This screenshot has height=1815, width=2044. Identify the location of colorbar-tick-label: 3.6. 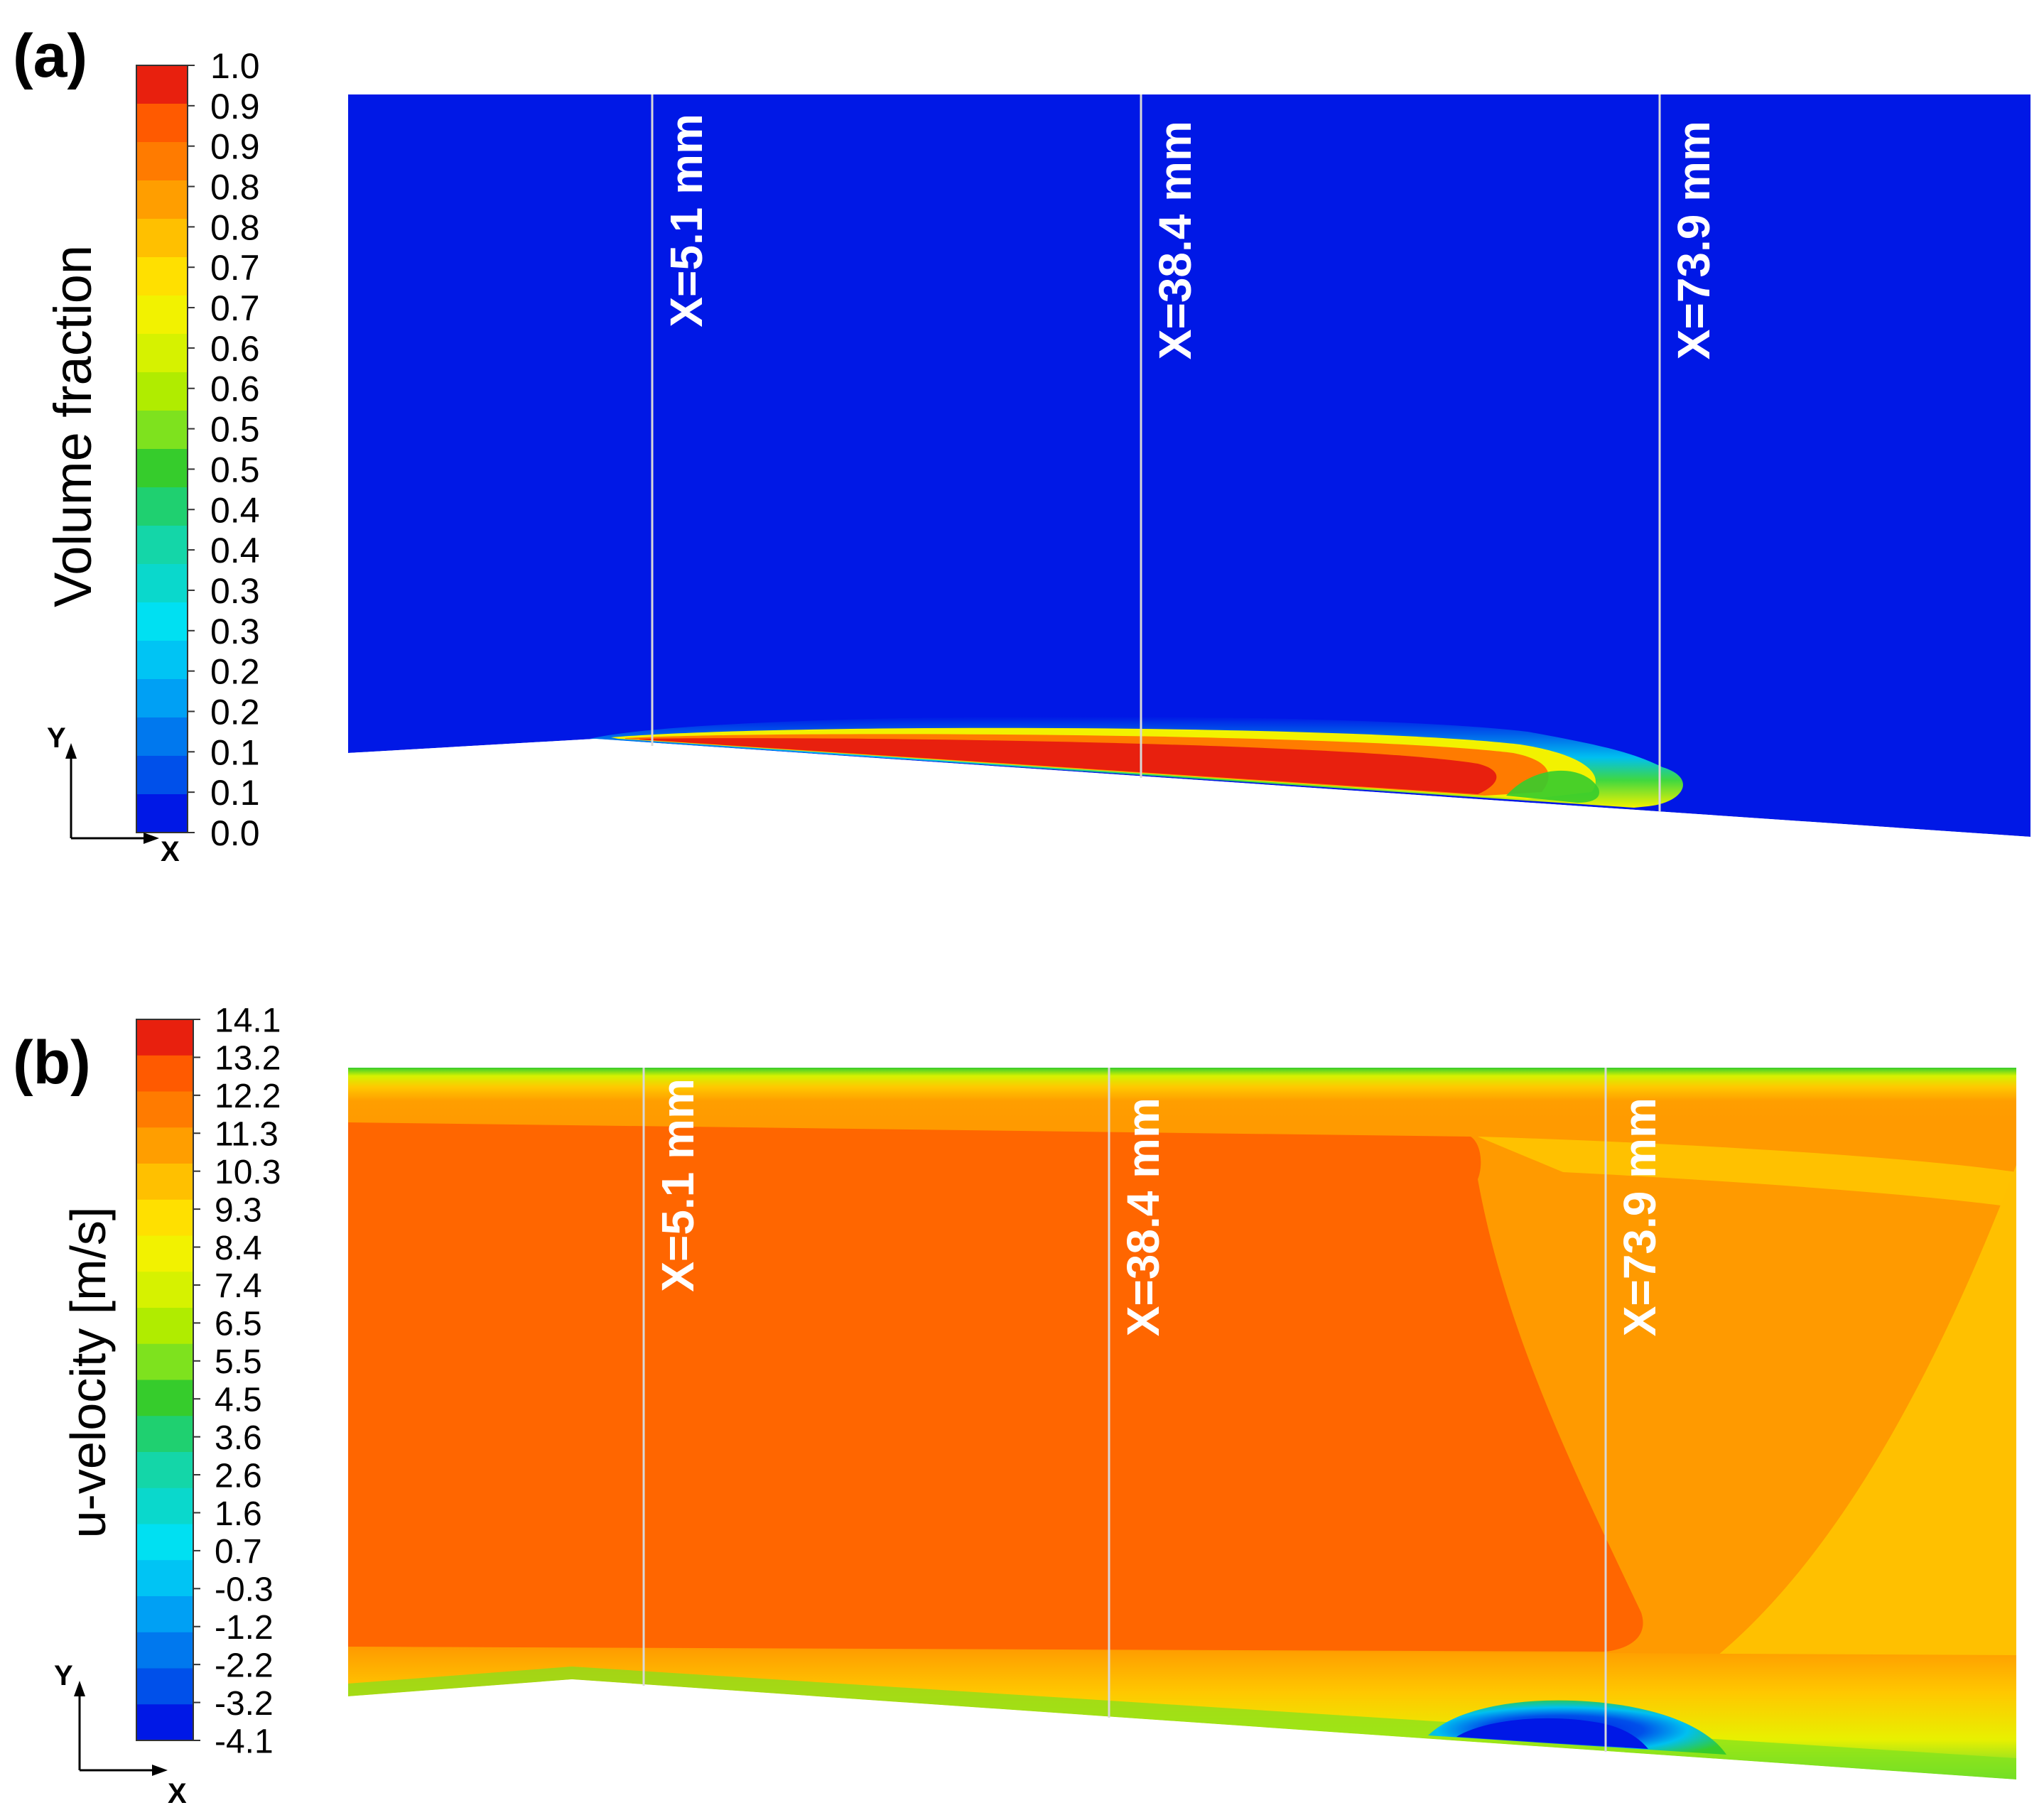
(238, 1438).